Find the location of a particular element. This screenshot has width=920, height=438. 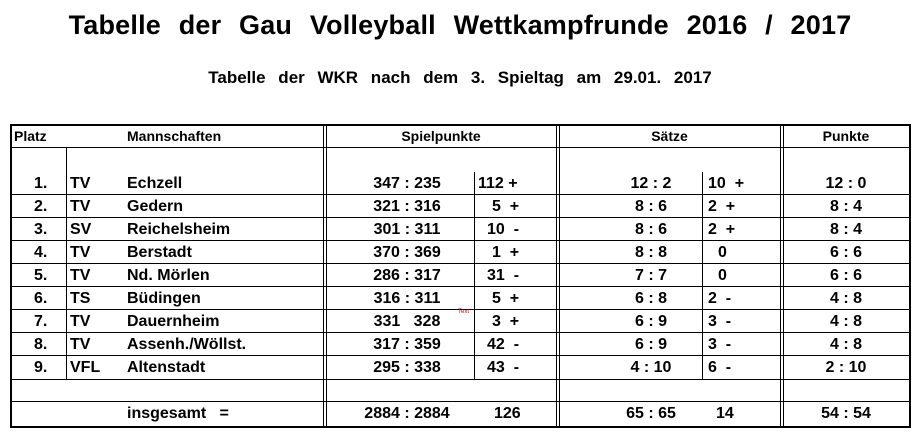

col-divider-verein is located at coordinates (66, 264).